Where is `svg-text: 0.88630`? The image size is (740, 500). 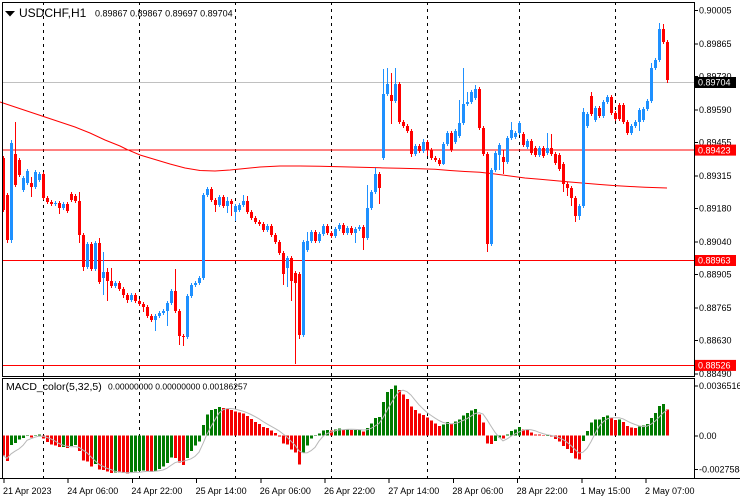 svg-text: 0.88630 is located at coordinates (715, 341).